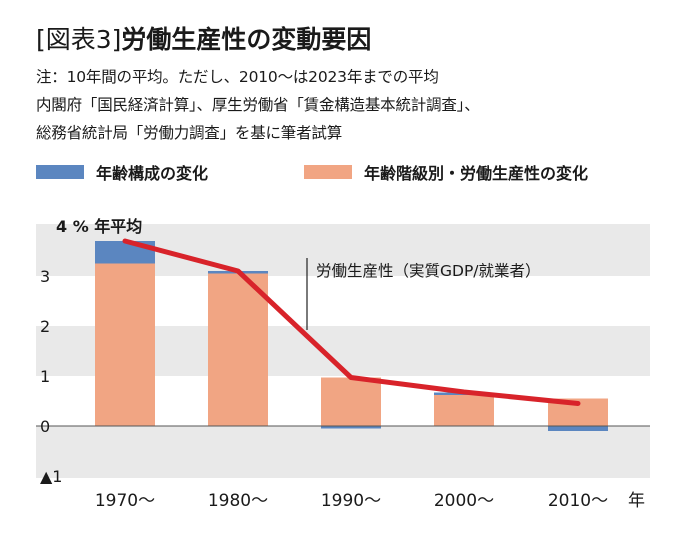 Image resolution: width=680 pixels, height=549 pixels. I want to click on figure-title: [図表3]労働生産性の変動要因, so click(203, 38).